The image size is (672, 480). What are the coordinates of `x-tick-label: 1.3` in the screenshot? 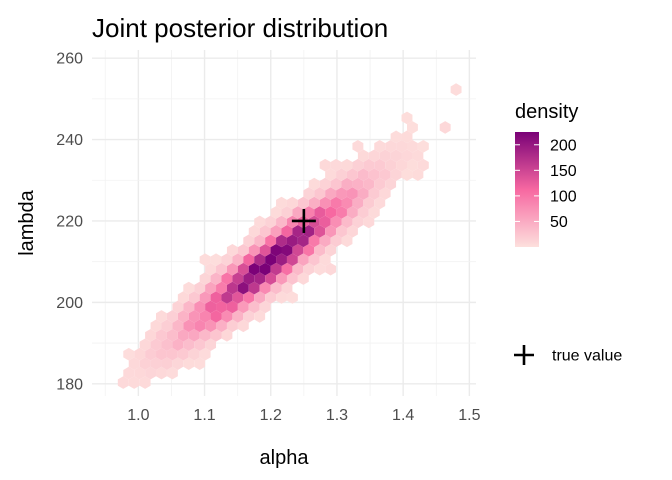 It's located at (337, 415).